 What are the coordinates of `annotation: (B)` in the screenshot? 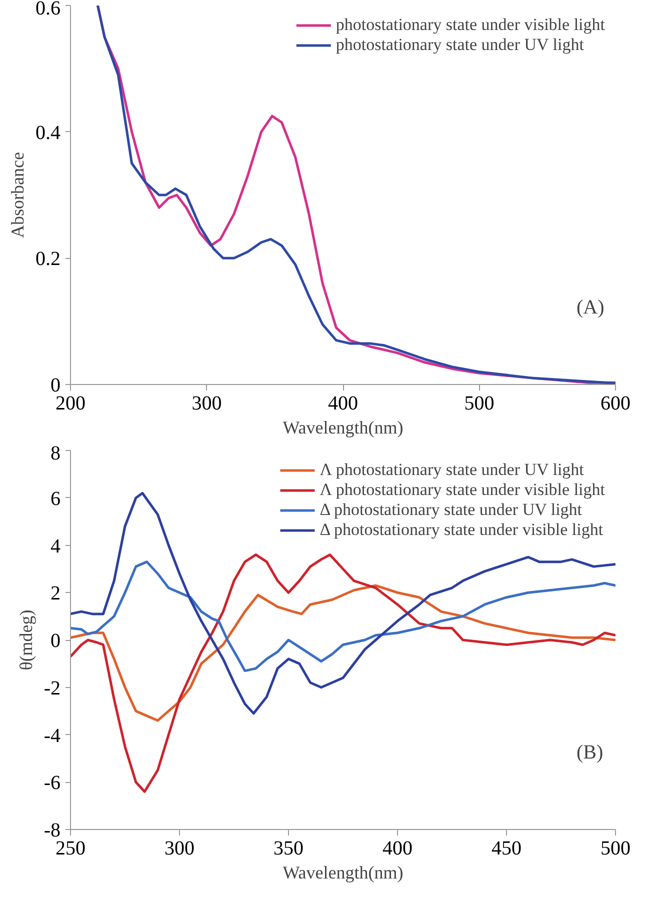 It's located at (590, 753).